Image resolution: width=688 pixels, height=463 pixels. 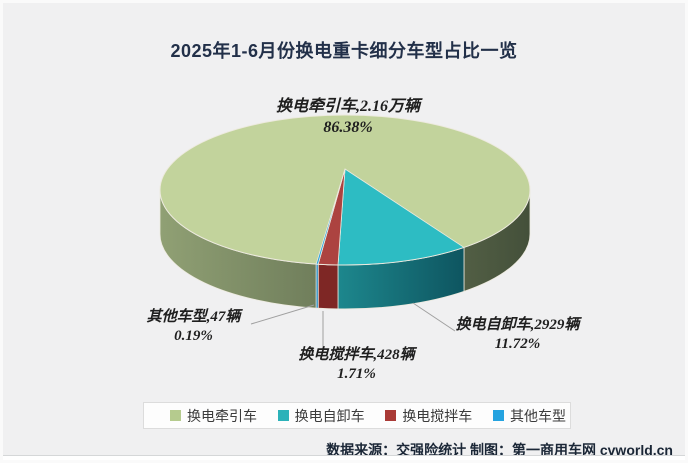 What do you see at coordinates (499, 450) in the screenshot?
I see `data-source-note: 数据来源：交强险统计 制图：第一商用车网 cvworld.cn` at bounding box center [499, 450].